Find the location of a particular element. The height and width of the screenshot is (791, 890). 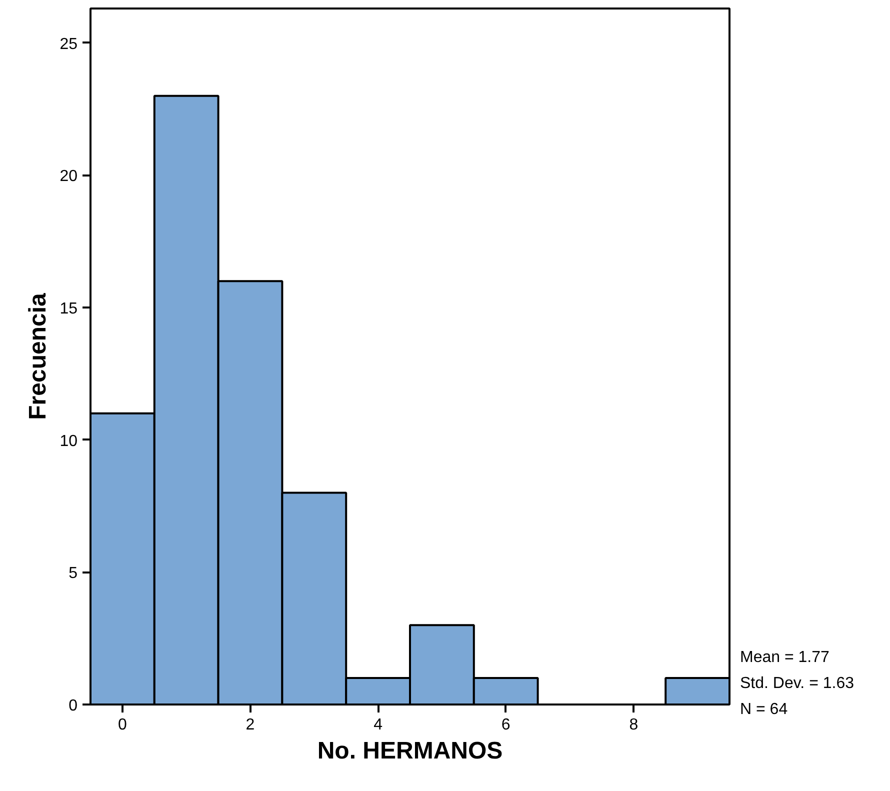

y-tick-label: 15 is located at coordinates (69, 309).